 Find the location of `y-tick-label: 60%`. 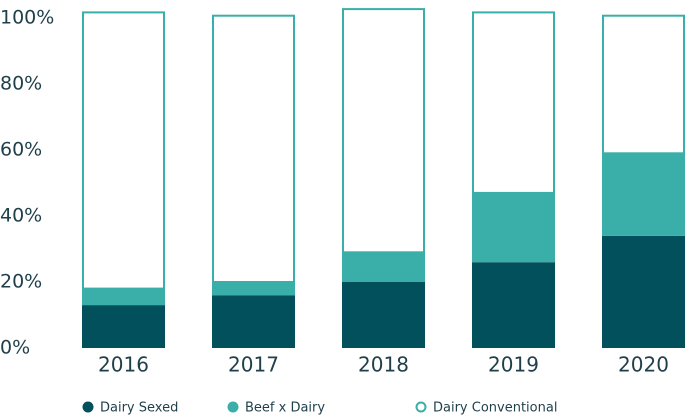

y-tick-label: 60% is located at coordinates (21, 150).